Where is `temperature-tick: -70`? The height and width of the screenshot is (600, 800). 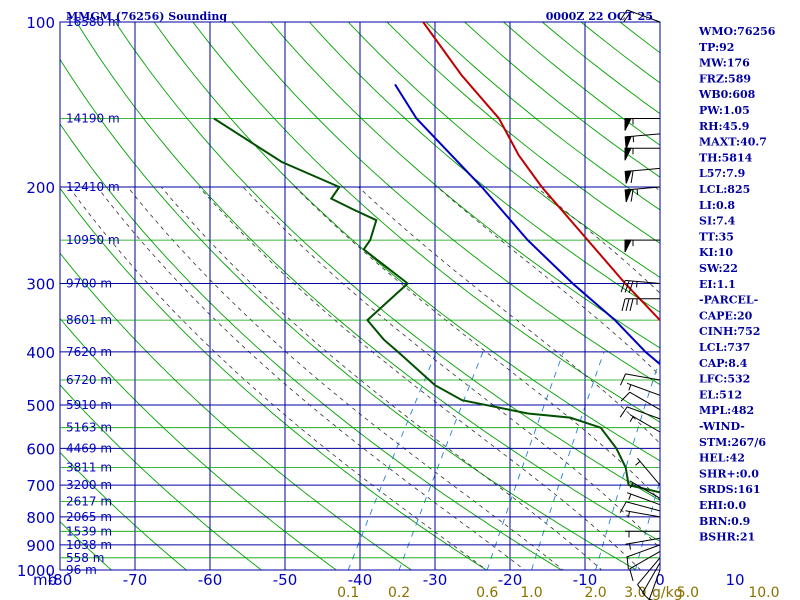
temperature-tick: -70 is located at coordinates (135, 580).